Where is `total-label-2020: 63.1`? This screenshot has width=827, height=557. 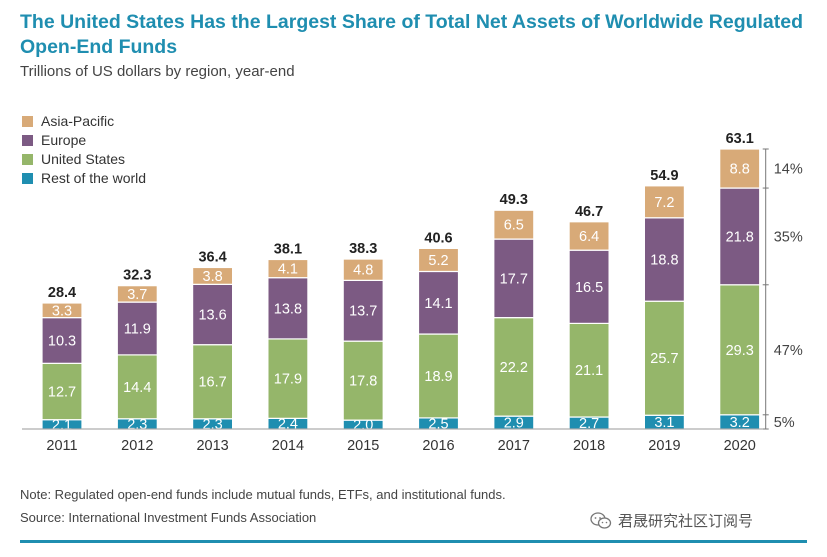 total-label-2020: 63.1 is located at coordinates (740, 139).